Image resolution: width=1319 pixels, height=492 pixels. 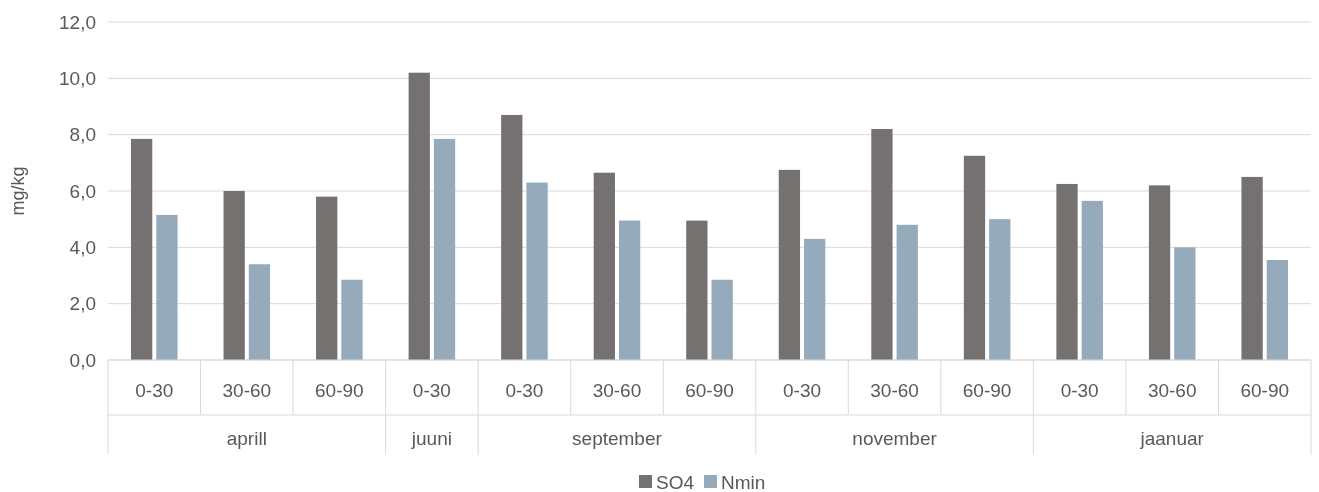 I want to click on y-tick-label: 2,0, so click(x=82, y=304).